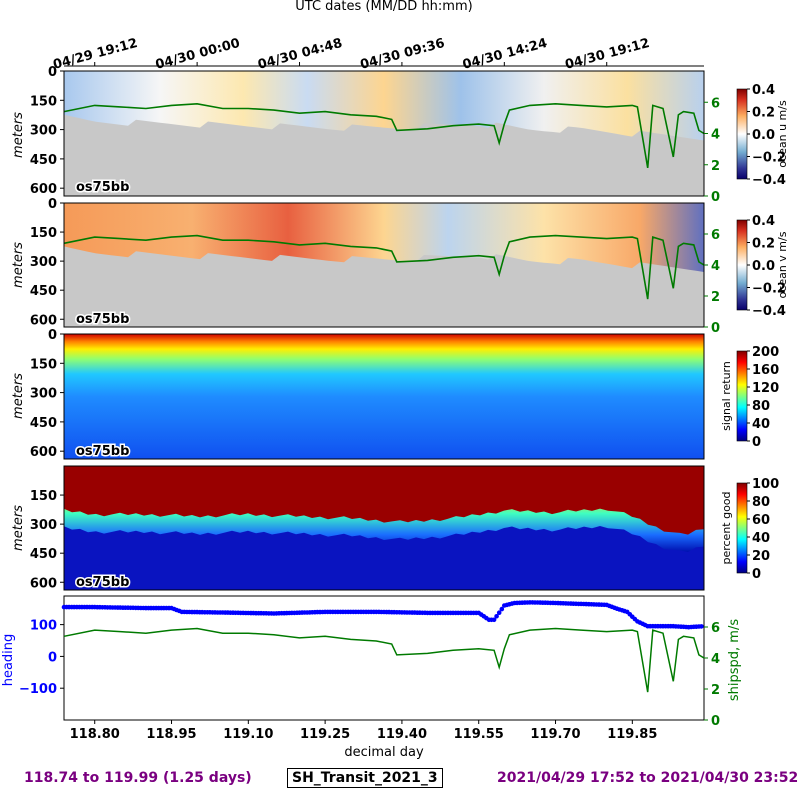 This screenshot has height=804, width=800. I want to click on shipspd-ylabel: shipspd, m/s, so click(734, 660).